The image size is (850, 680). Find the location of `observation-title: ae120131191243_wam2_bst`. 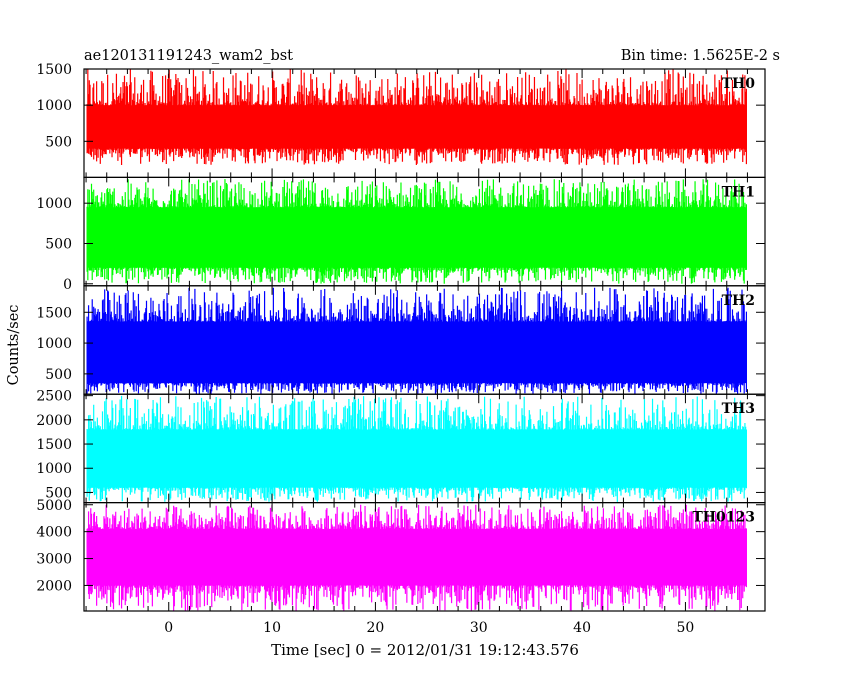

observation-title: ae120131191243_wam2_bst is located at coordinates (188, 56).